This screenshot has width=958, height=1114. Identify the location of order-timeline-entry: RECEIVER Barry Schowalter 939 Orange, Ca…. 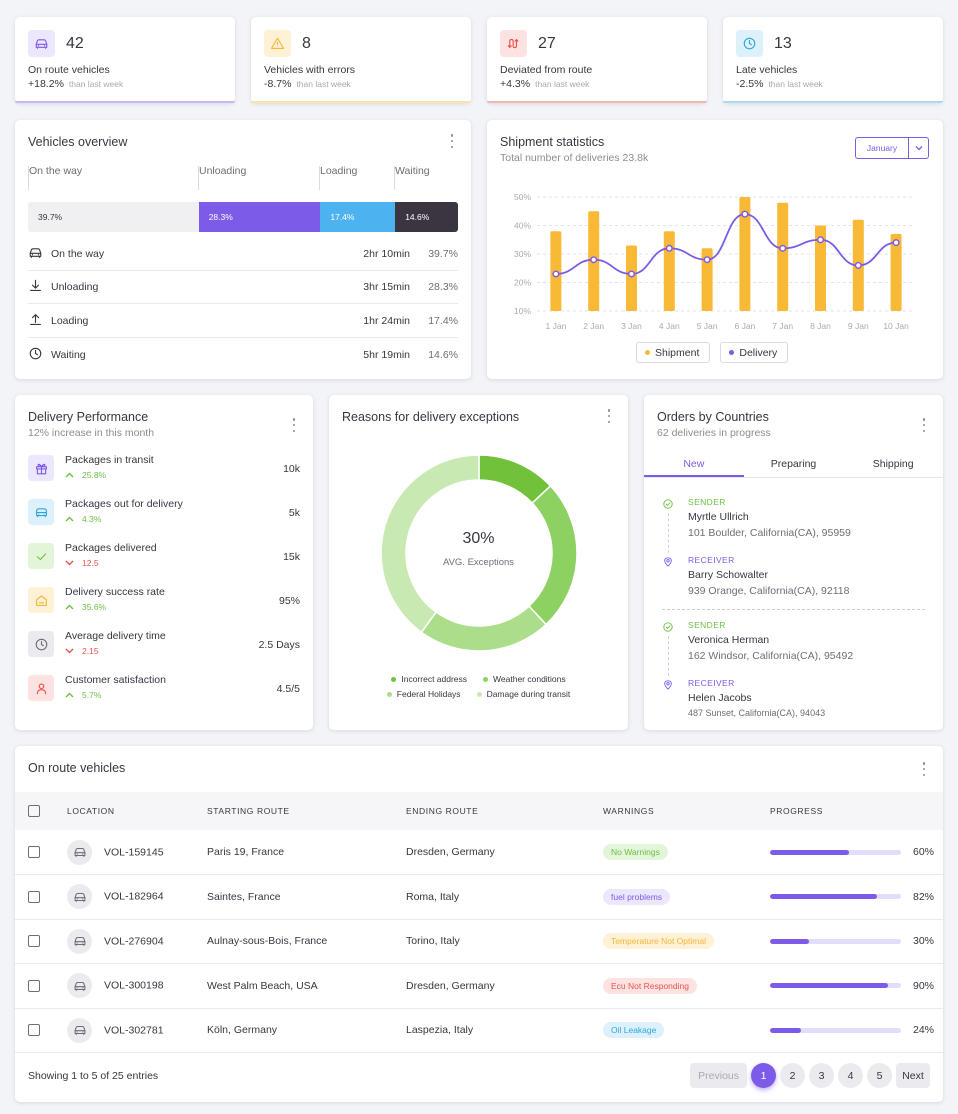
(793, 579).